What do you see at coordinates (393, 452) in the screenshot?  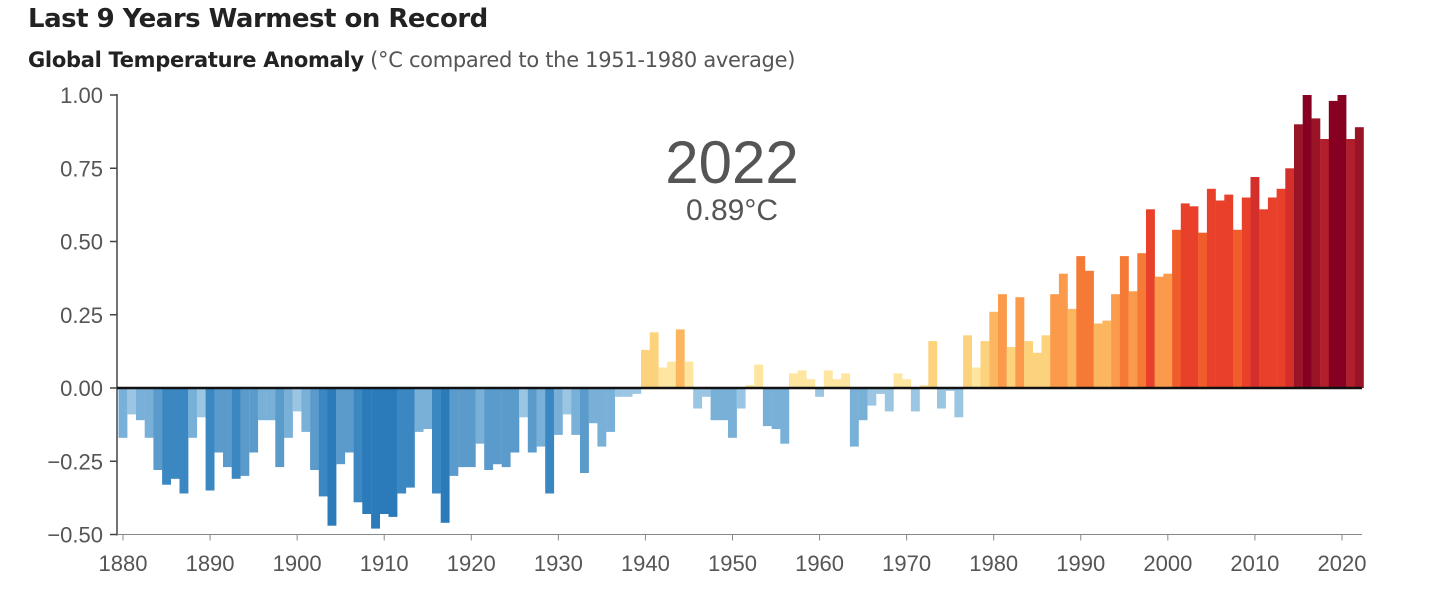 I see `bar-1911` at bounding box center [393, 452].